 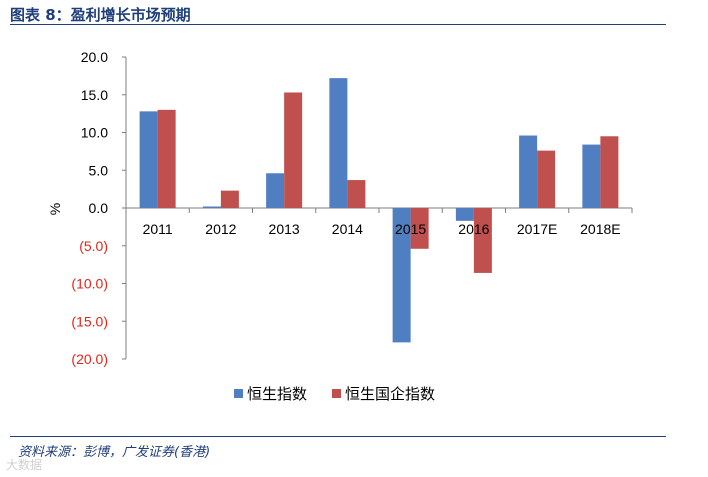 What do you see at coordinates (473, 229) in the screenshot?
I see `x-tick-label: 2016` at bounding box center [473, 229].